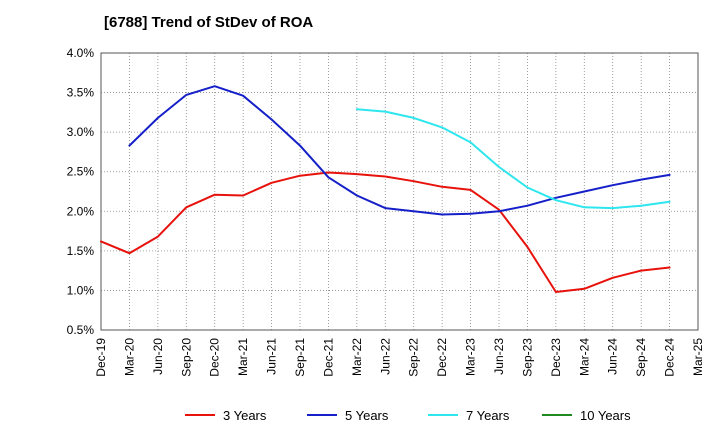 This screenshot has width=720, height=440. Describe the element at coordinates (81, 53) in the screenshot. I see `y-tick-label: 4.0%` at that location.